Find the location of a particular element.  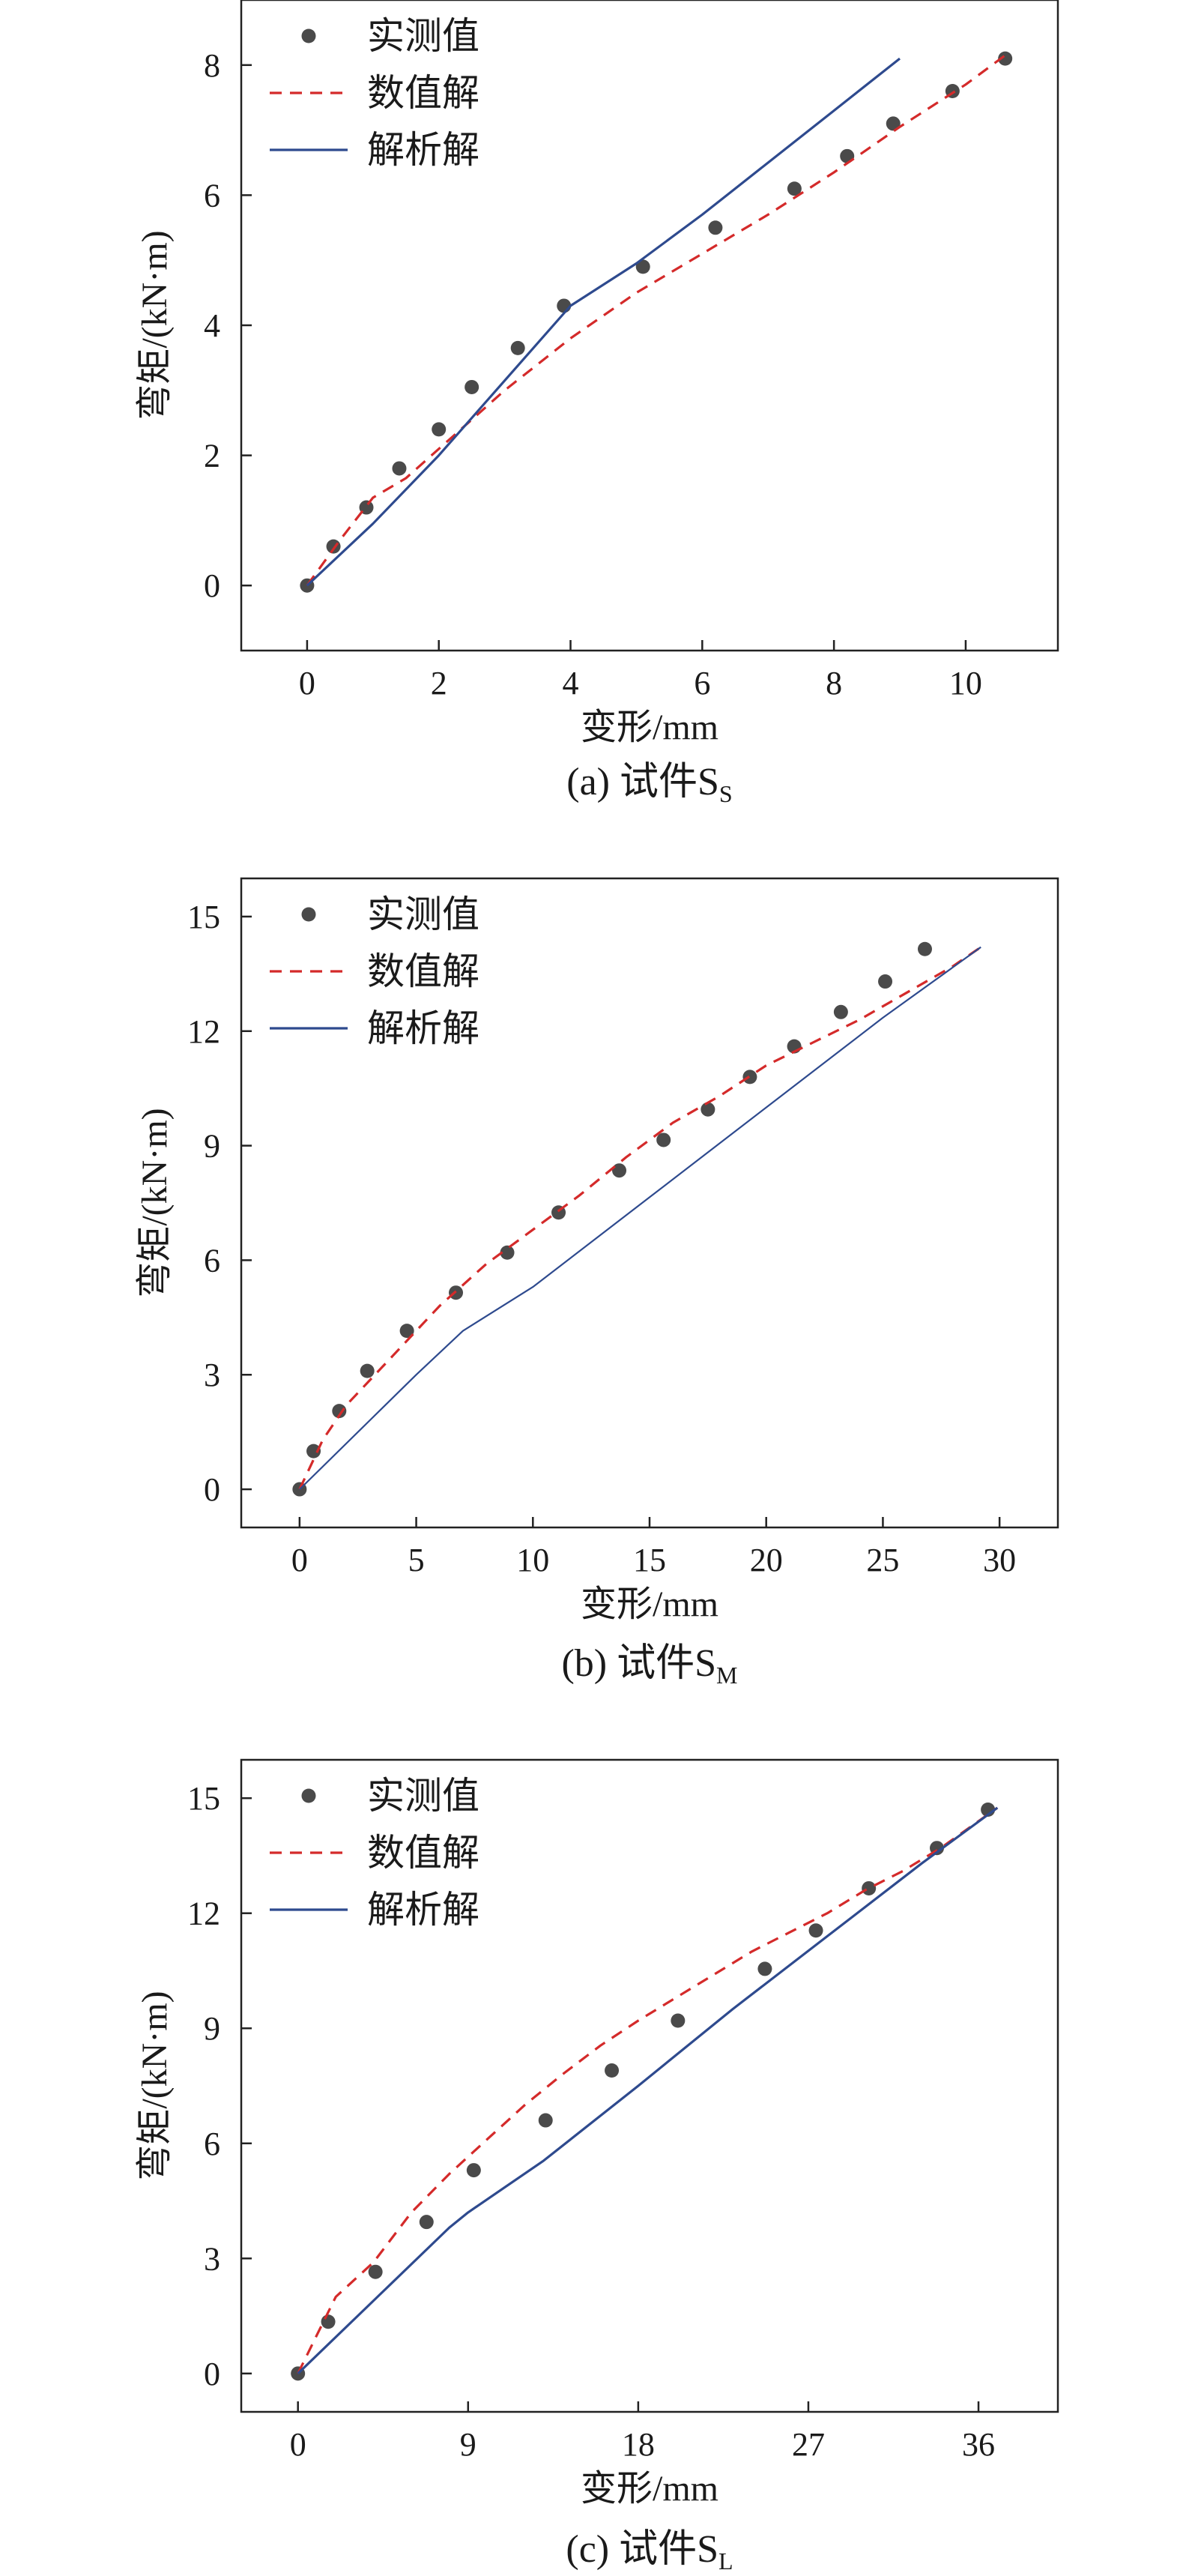

x-tick-label: 18 is located at coordinates (638, 2445).